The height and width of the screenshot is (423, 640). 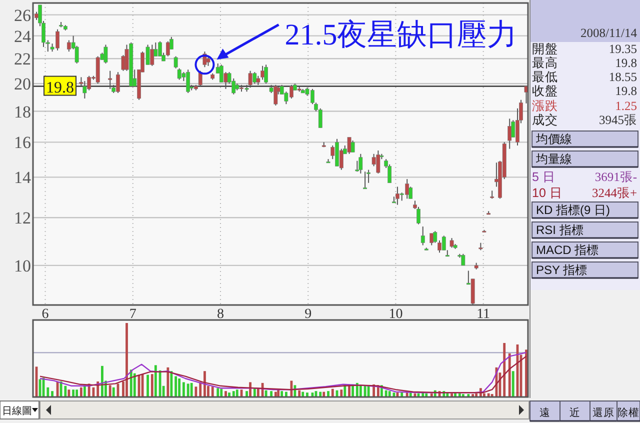 What do you see at coordinates (401, 35) in the screenshot?
I see `annotation: 21.5夜星缺口壓力` at bounding box center [401, 35].